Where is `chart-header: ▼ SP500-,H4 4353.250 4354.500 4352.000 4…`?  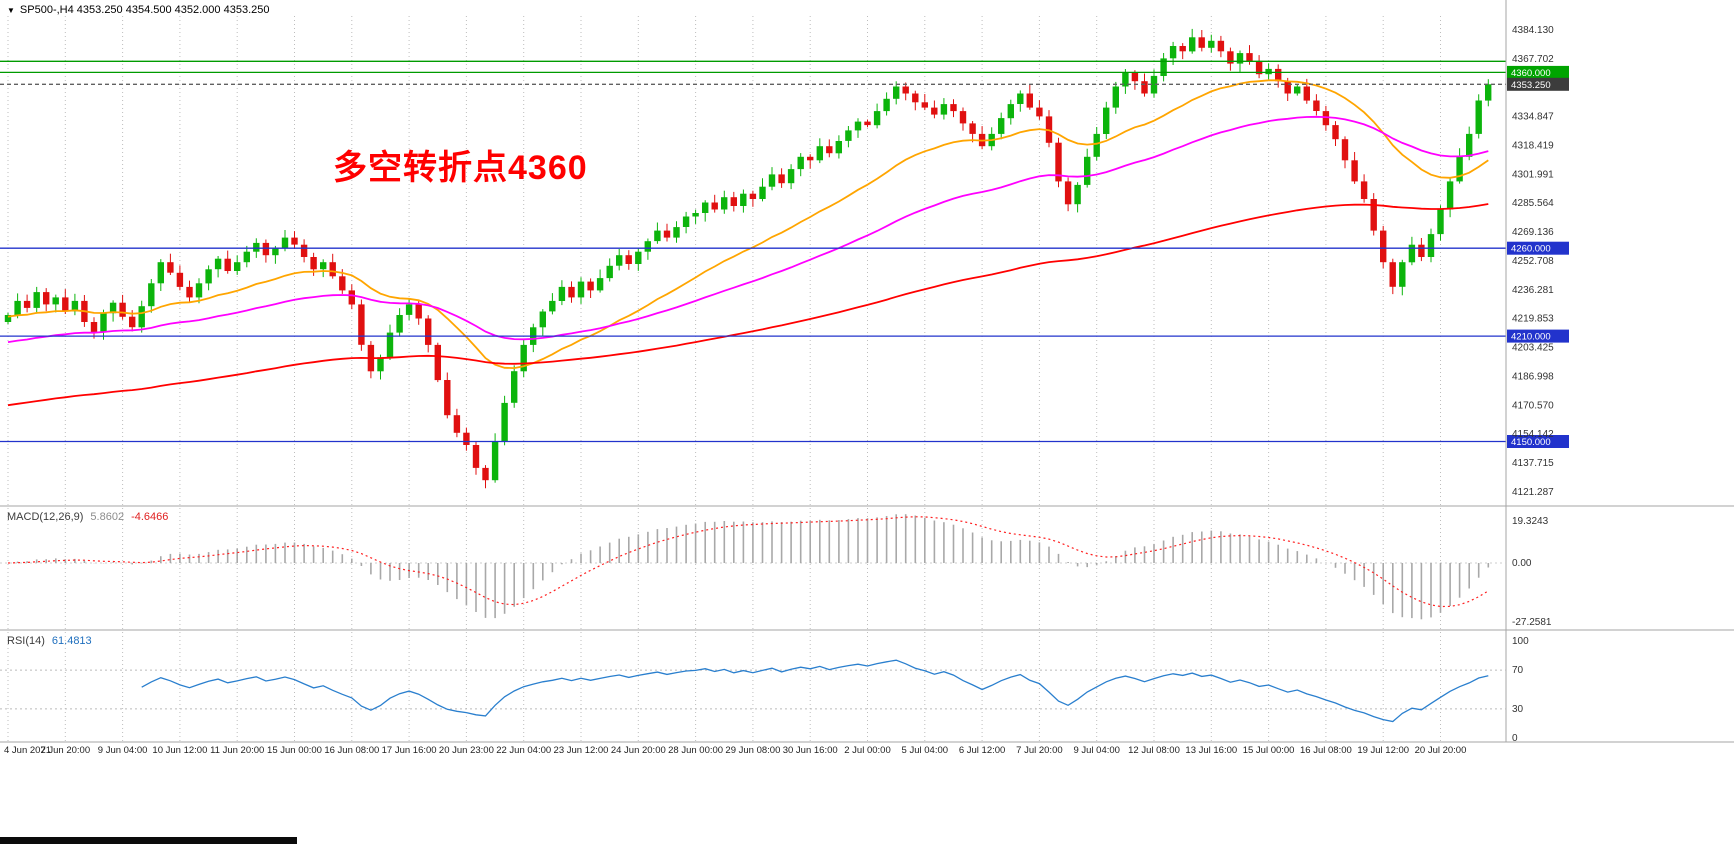
chart-header: ▼ SP500-,H4 4353.250 4354.500 4352.000 4… is located at coordinates (138, 10).